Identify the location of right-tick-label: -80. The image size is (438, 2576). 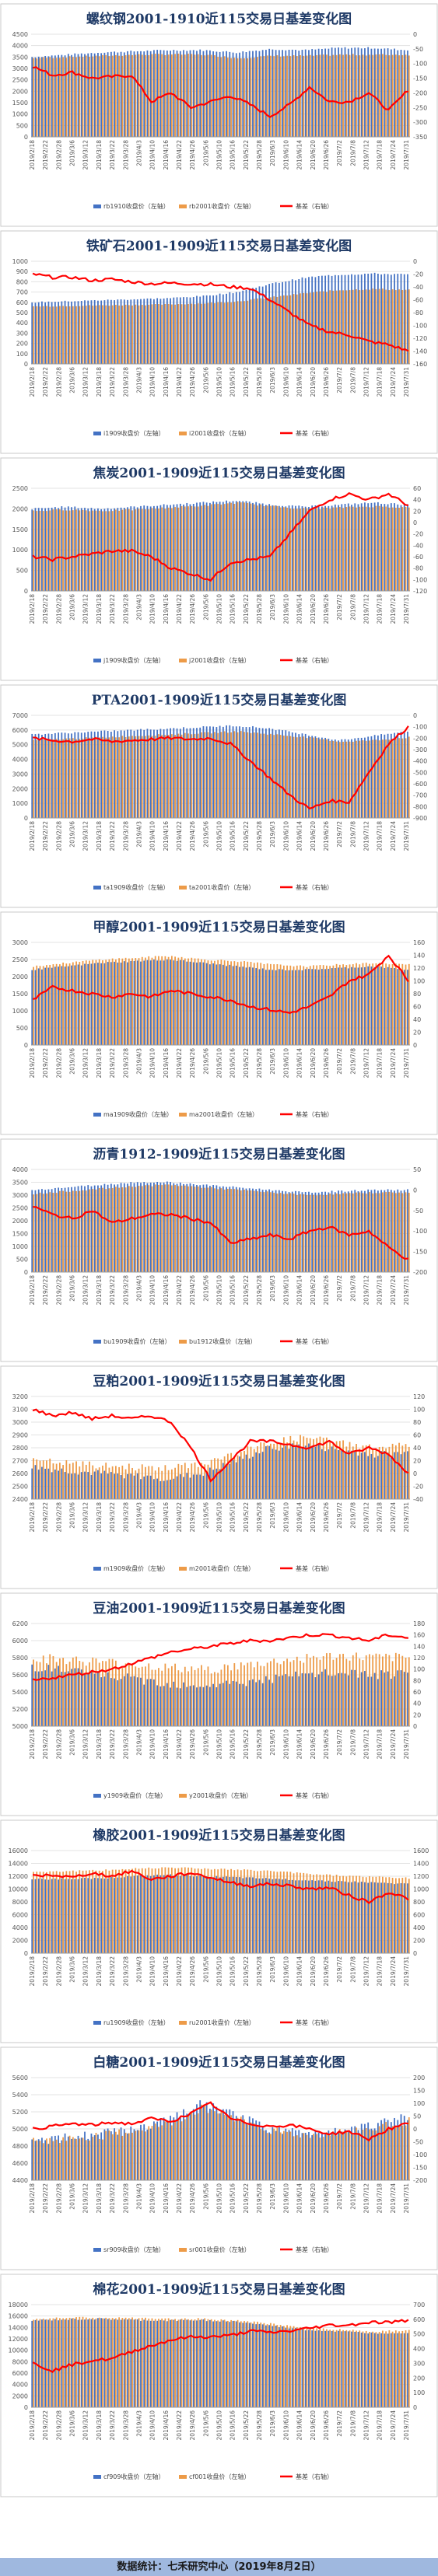
(418, 568).